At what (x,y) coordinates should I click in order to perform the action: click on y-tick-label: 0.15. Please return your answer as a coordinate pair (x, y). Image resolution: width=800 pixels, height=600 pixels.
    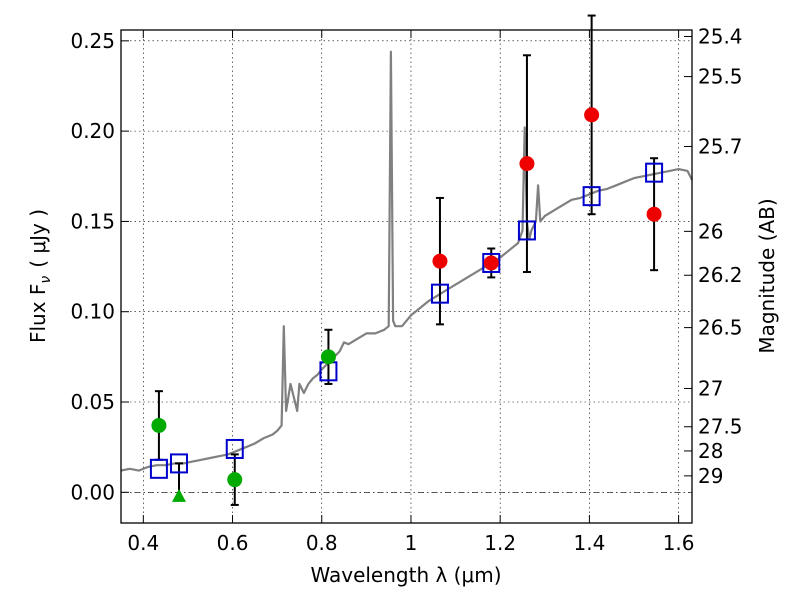
    Looking at the image, I should click on (92, 221).